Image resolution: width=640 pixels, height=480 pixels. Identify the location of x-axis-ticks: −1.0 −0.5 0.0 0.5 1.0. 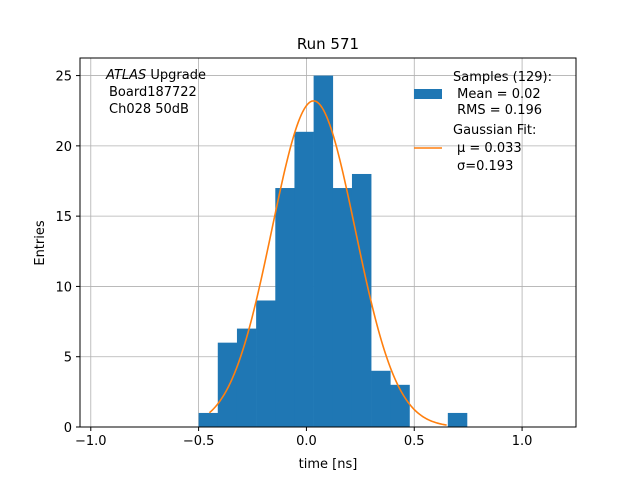
(303, 438).